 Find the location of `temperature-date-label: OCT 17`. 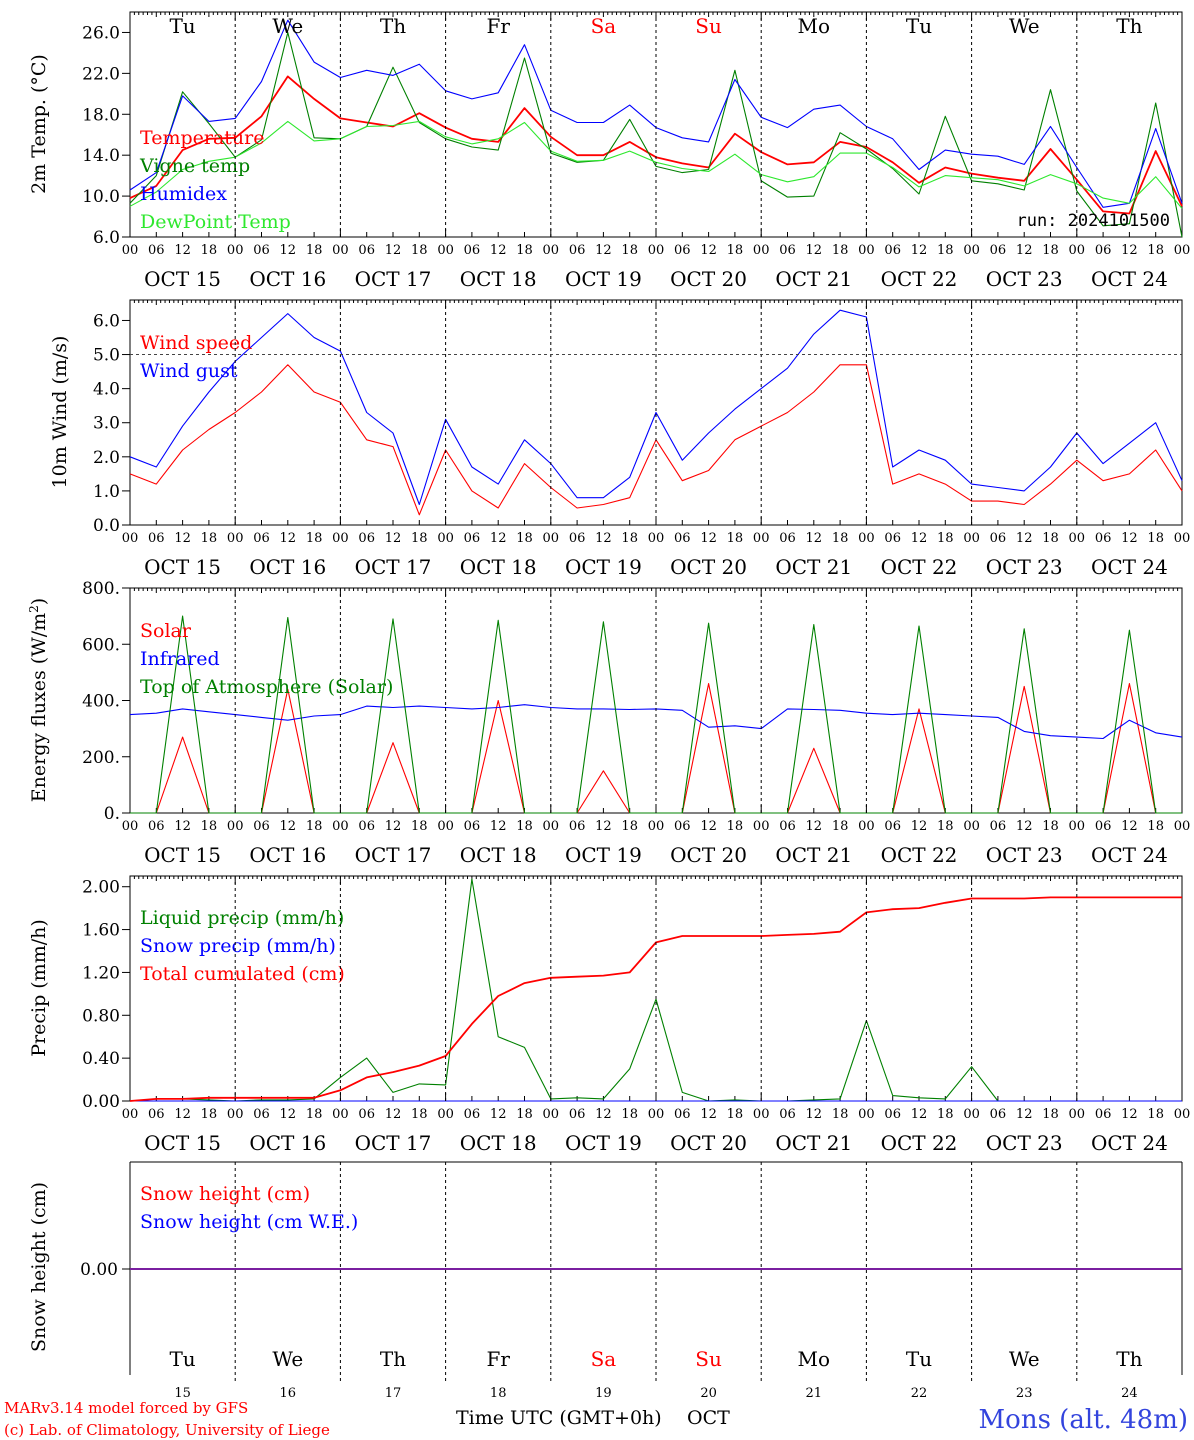

temperature-date-label: OCT 17 is located at coordinates (393, 279).